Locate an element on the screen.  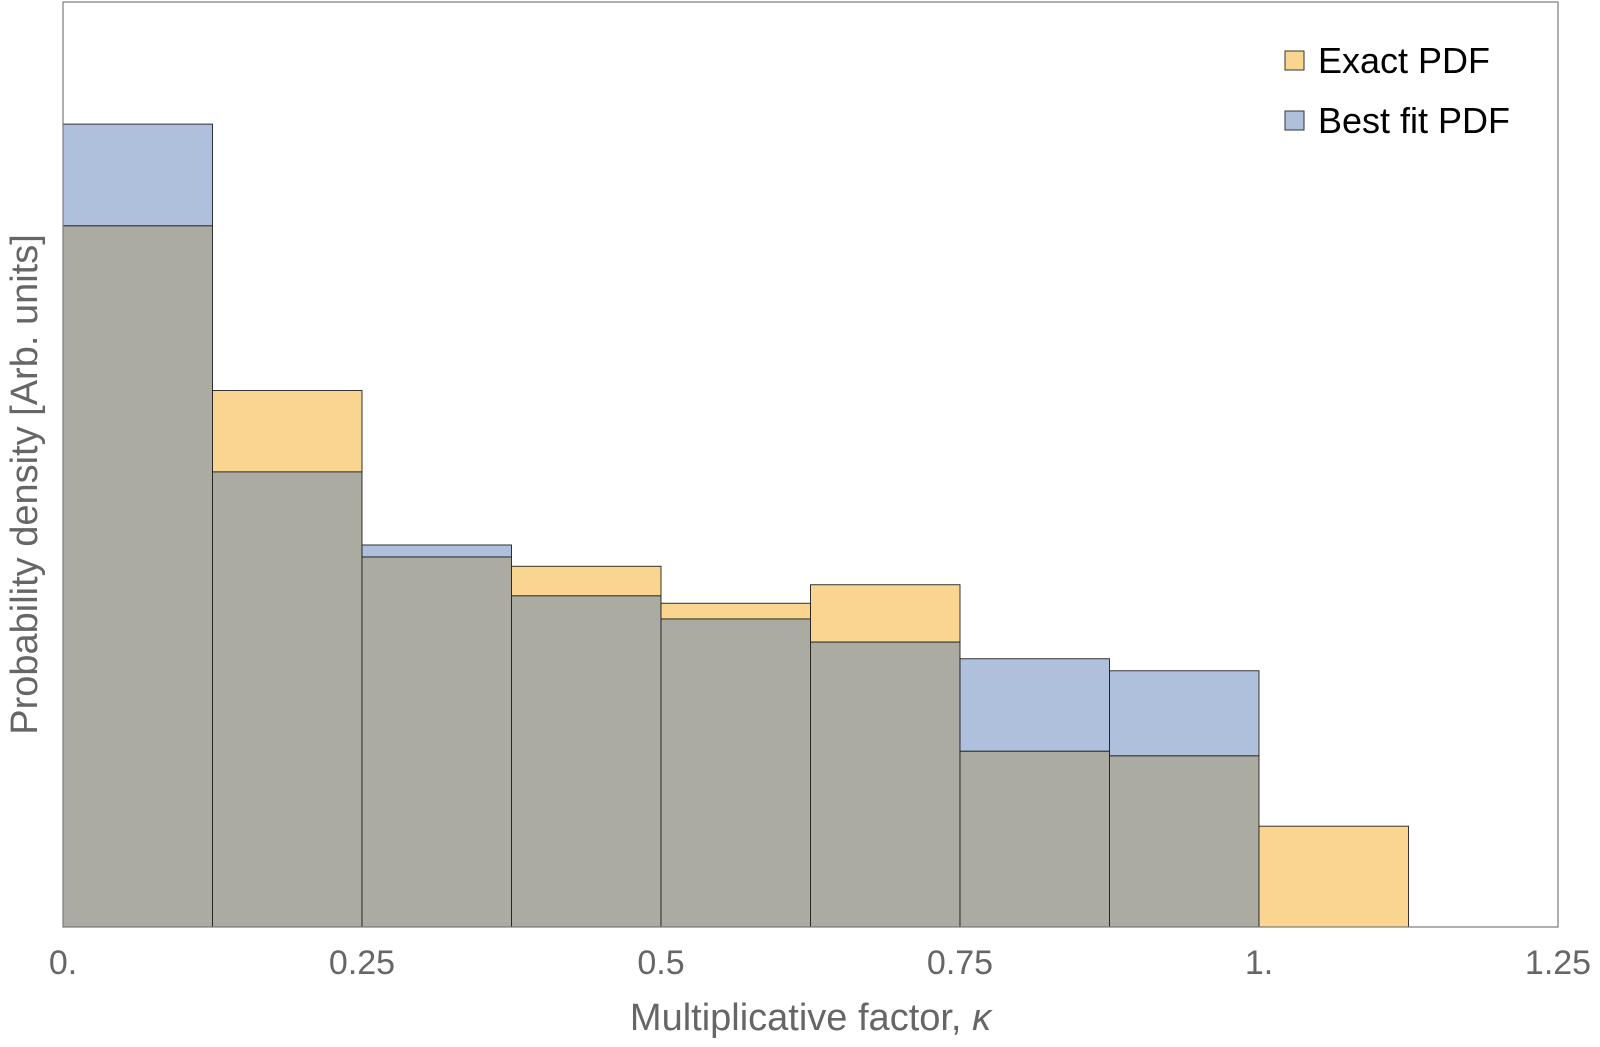
x-tick-label-5: 1.25 is located at coordinates (1558, 963).